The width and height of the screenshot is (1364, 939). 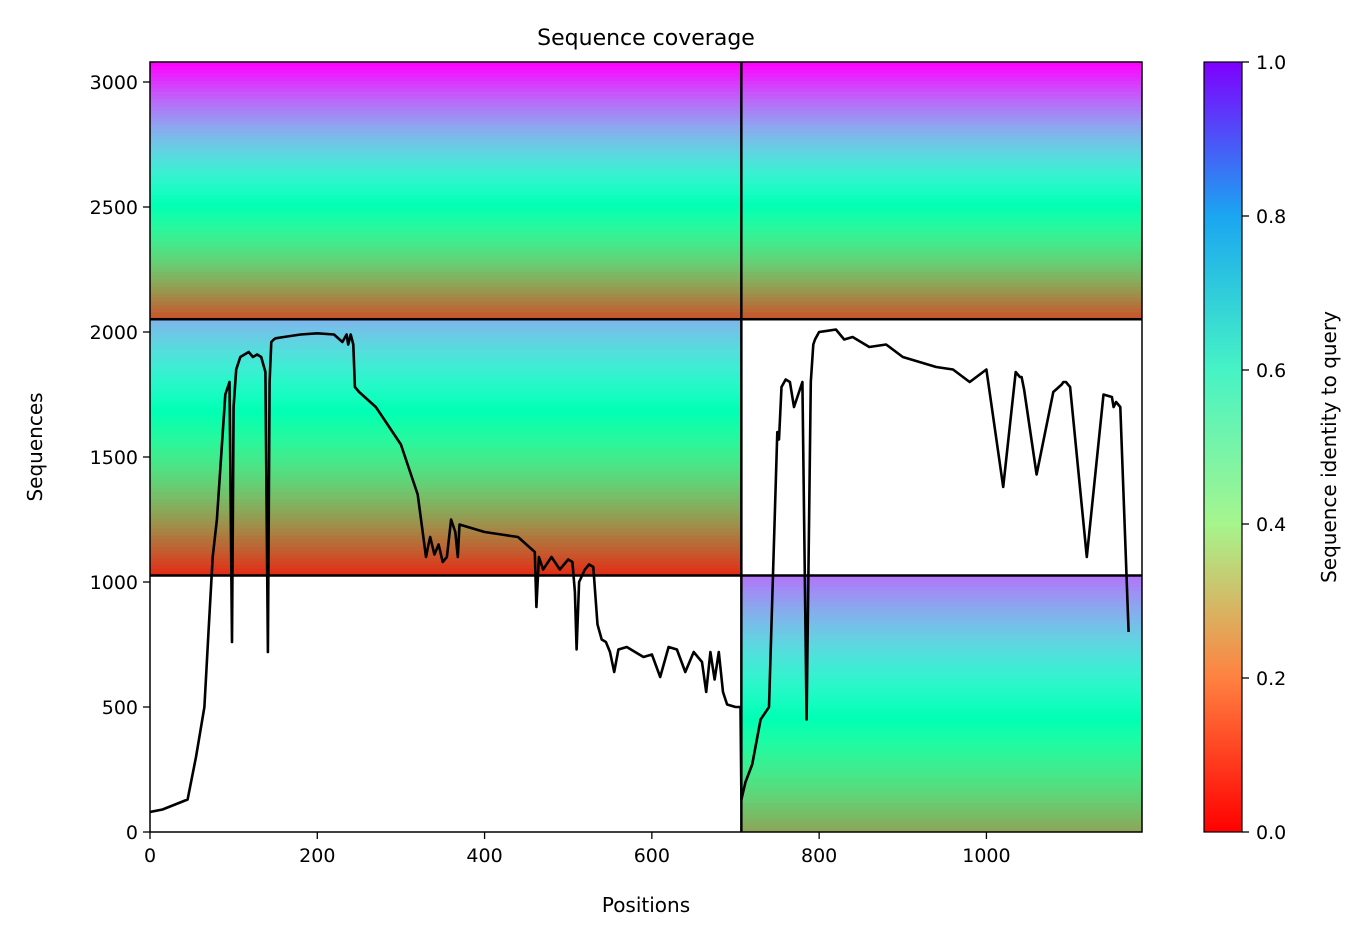 I want to click on colorbar, so click(x=1223, y=447).